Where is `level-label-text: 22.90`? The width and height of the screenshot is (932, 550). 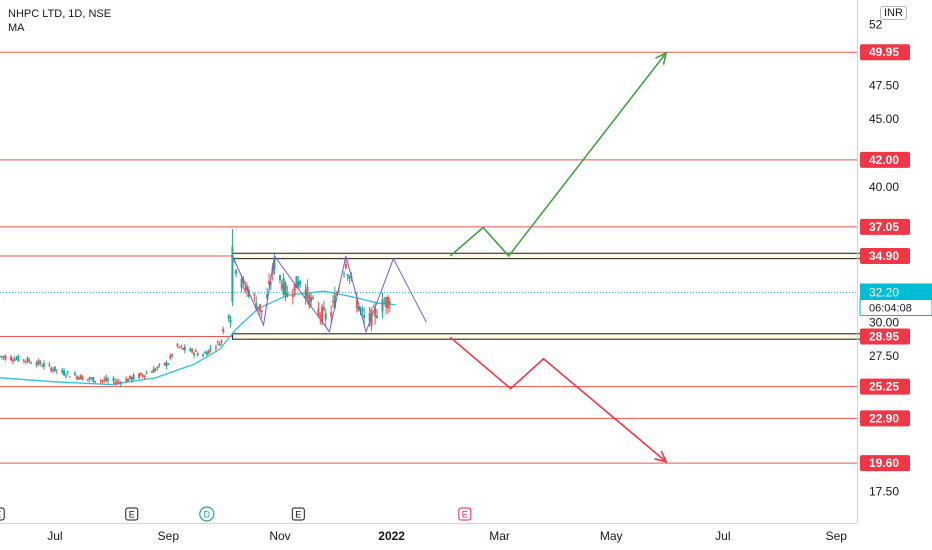
level-label-text: 22.90 is located at coordinates (884, 418).